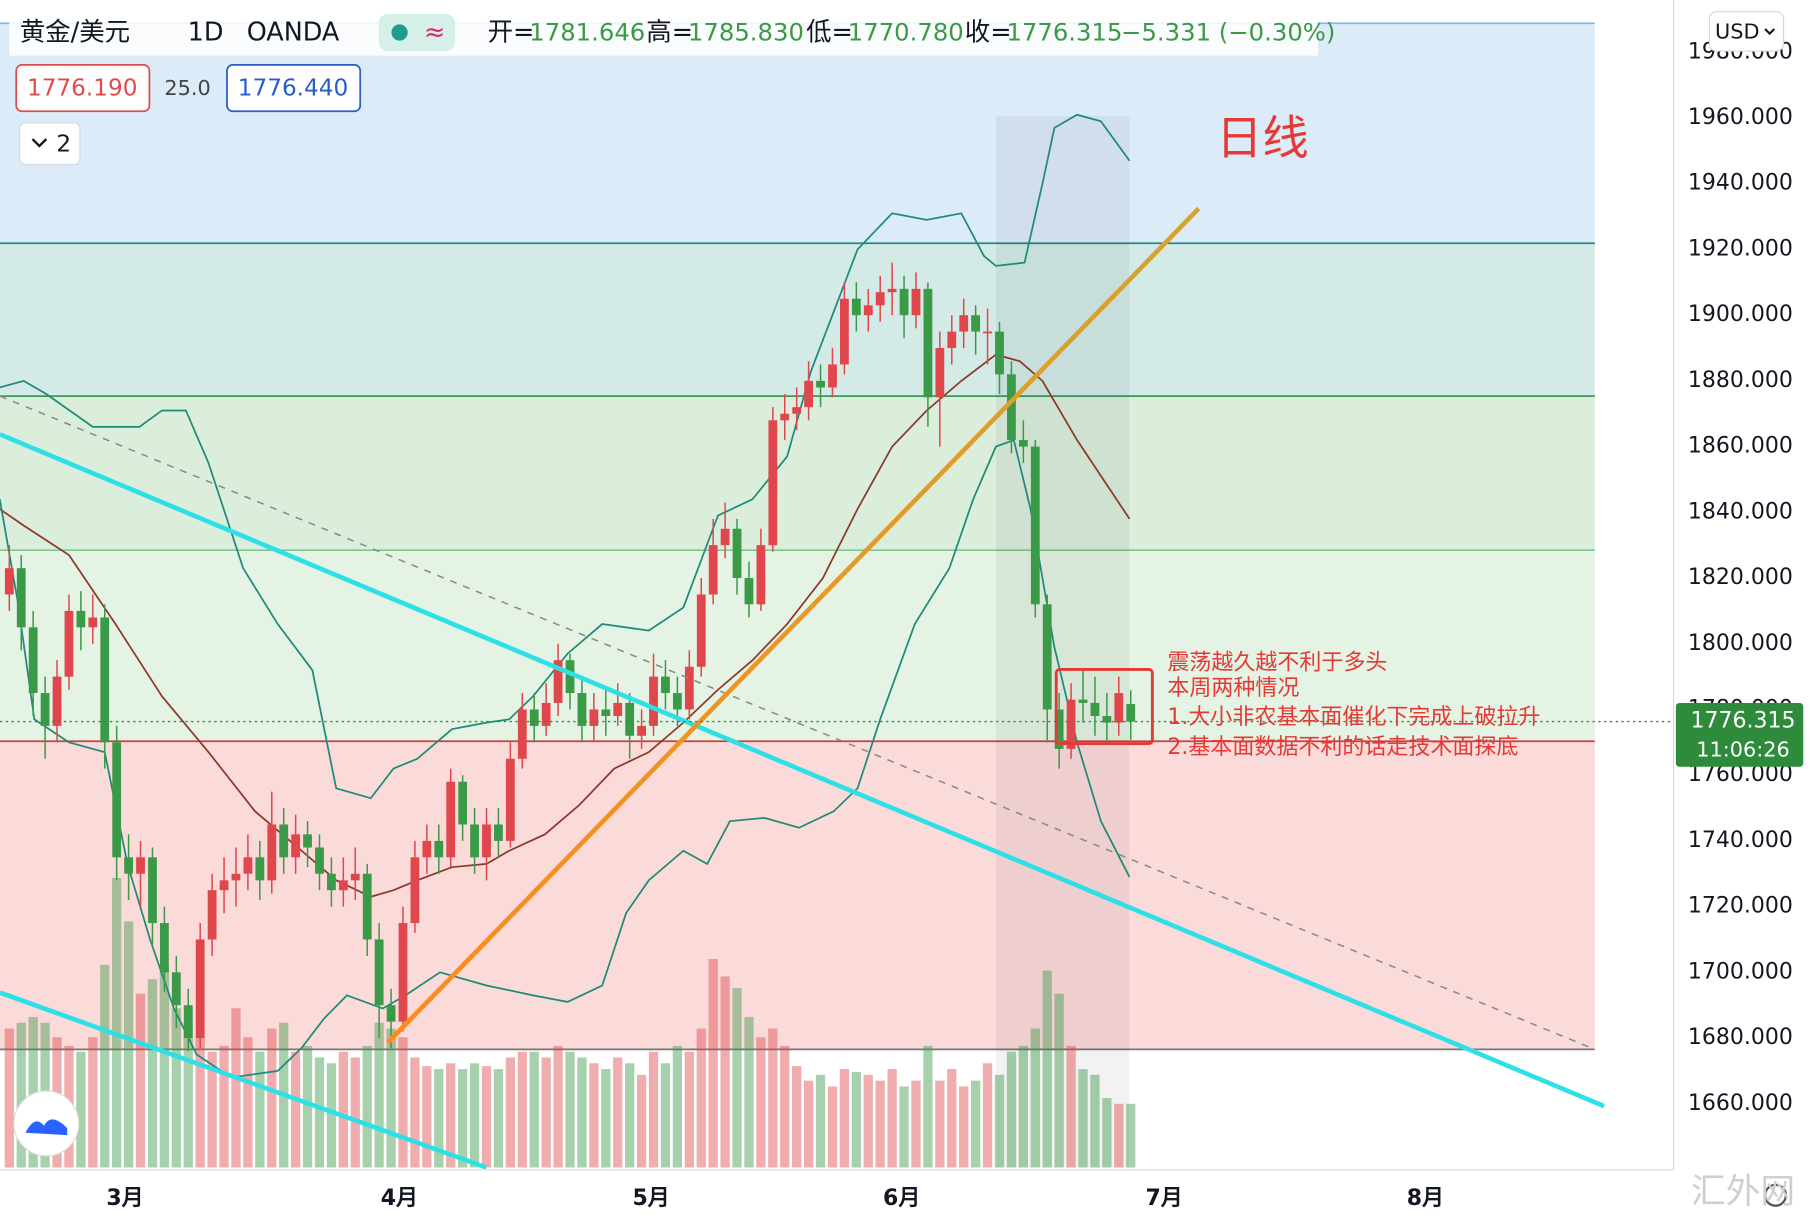 The image size is (1816, 1226). What do you see at coordinates (906, 32) in the screenshot?
I see `ohlc-value: 1770.780` at bounding box center [906, 32].